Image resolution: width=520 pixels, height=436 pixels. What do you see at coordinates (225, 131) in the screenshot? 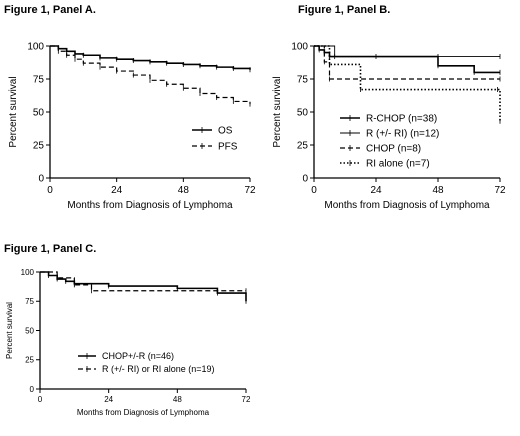
I see `legend-label: OS` at bounding box center [225, 131].